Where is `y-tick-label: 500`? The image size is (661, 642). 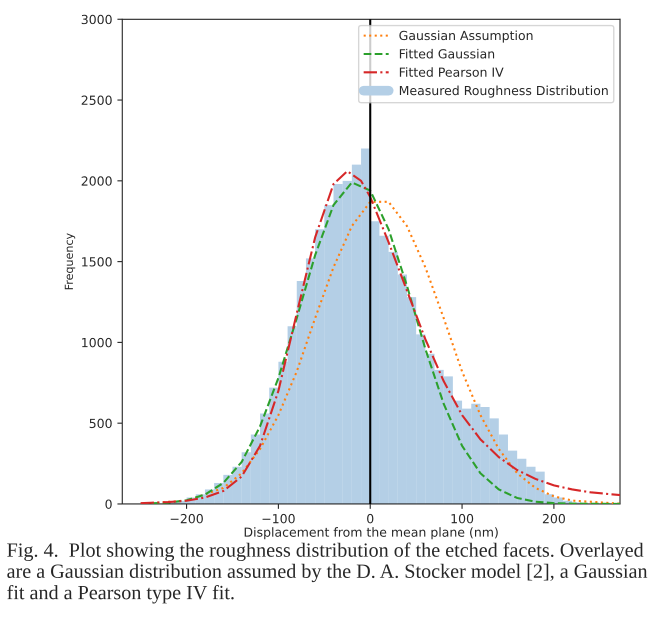
y-tick-label: 500 is located at coordinates (101, 423).